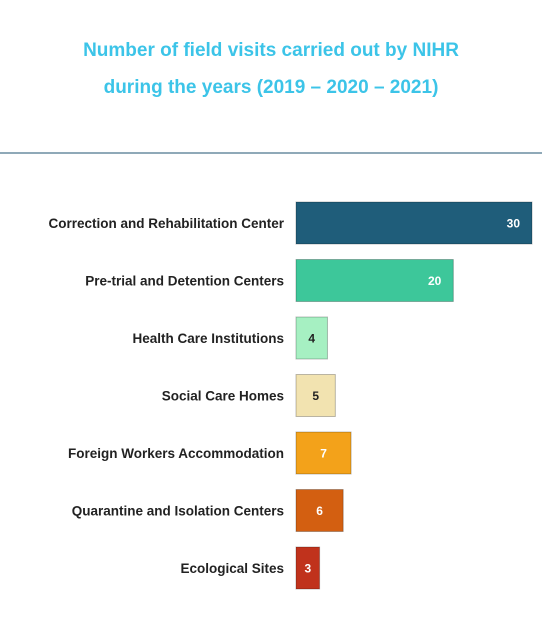 This screenshot has height=620, width=542. I want to click on value-label-foreign-workers-accommodation: 7, so click(323, 454).